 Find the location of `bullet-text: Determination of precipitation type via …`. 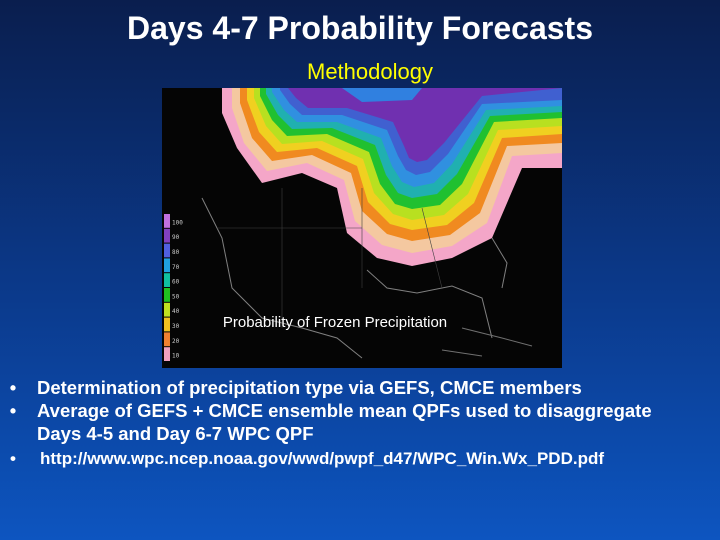

bullet-text: Determination of precipitation type via … is located at coordinates (309, 387).